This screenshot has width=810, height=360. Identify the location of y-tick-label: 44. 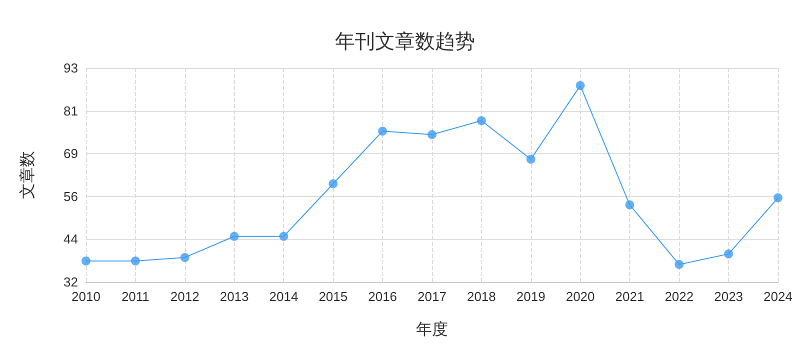
(71, 239).